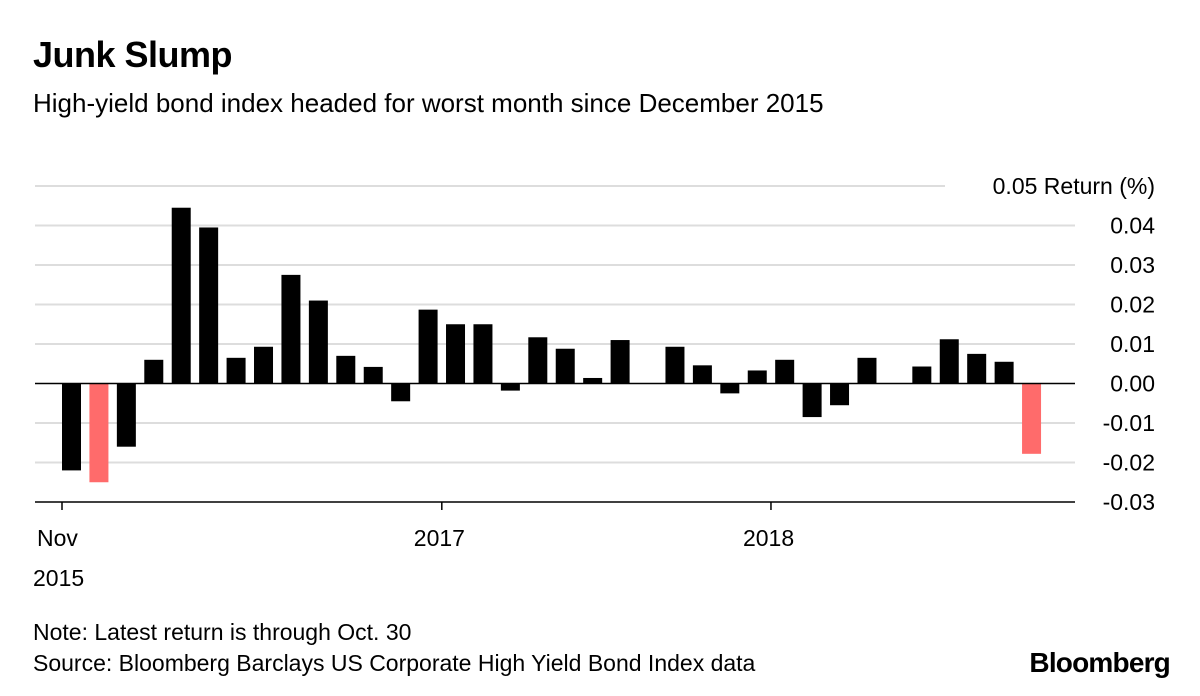  What do you see at coordinates (1129, 423) in the screenshot?
I see `y-tick-label: -0.01` at bounding box center [1129, 423].